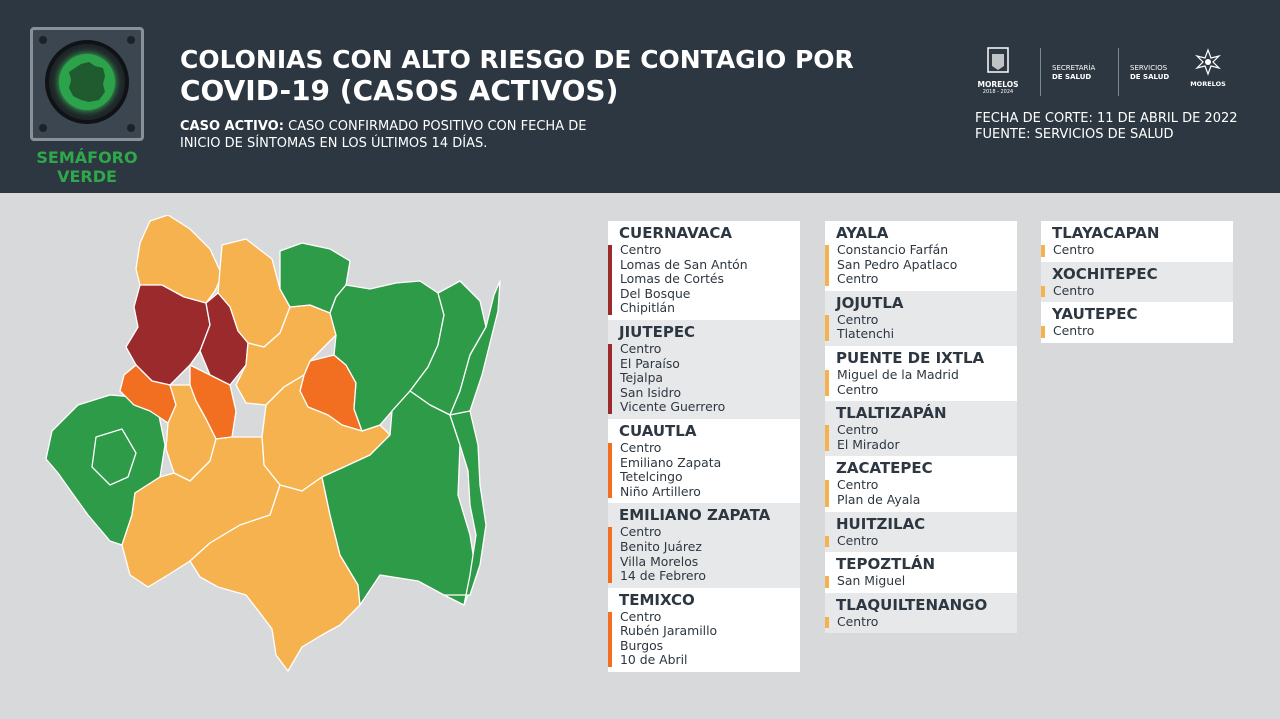 This screenshot has height=719, width=1280. What do you see at coordinates (1150, 77) in the screenshot?
I see `servicios-line2: DE SALUD` at bounding box center [1150, 77].